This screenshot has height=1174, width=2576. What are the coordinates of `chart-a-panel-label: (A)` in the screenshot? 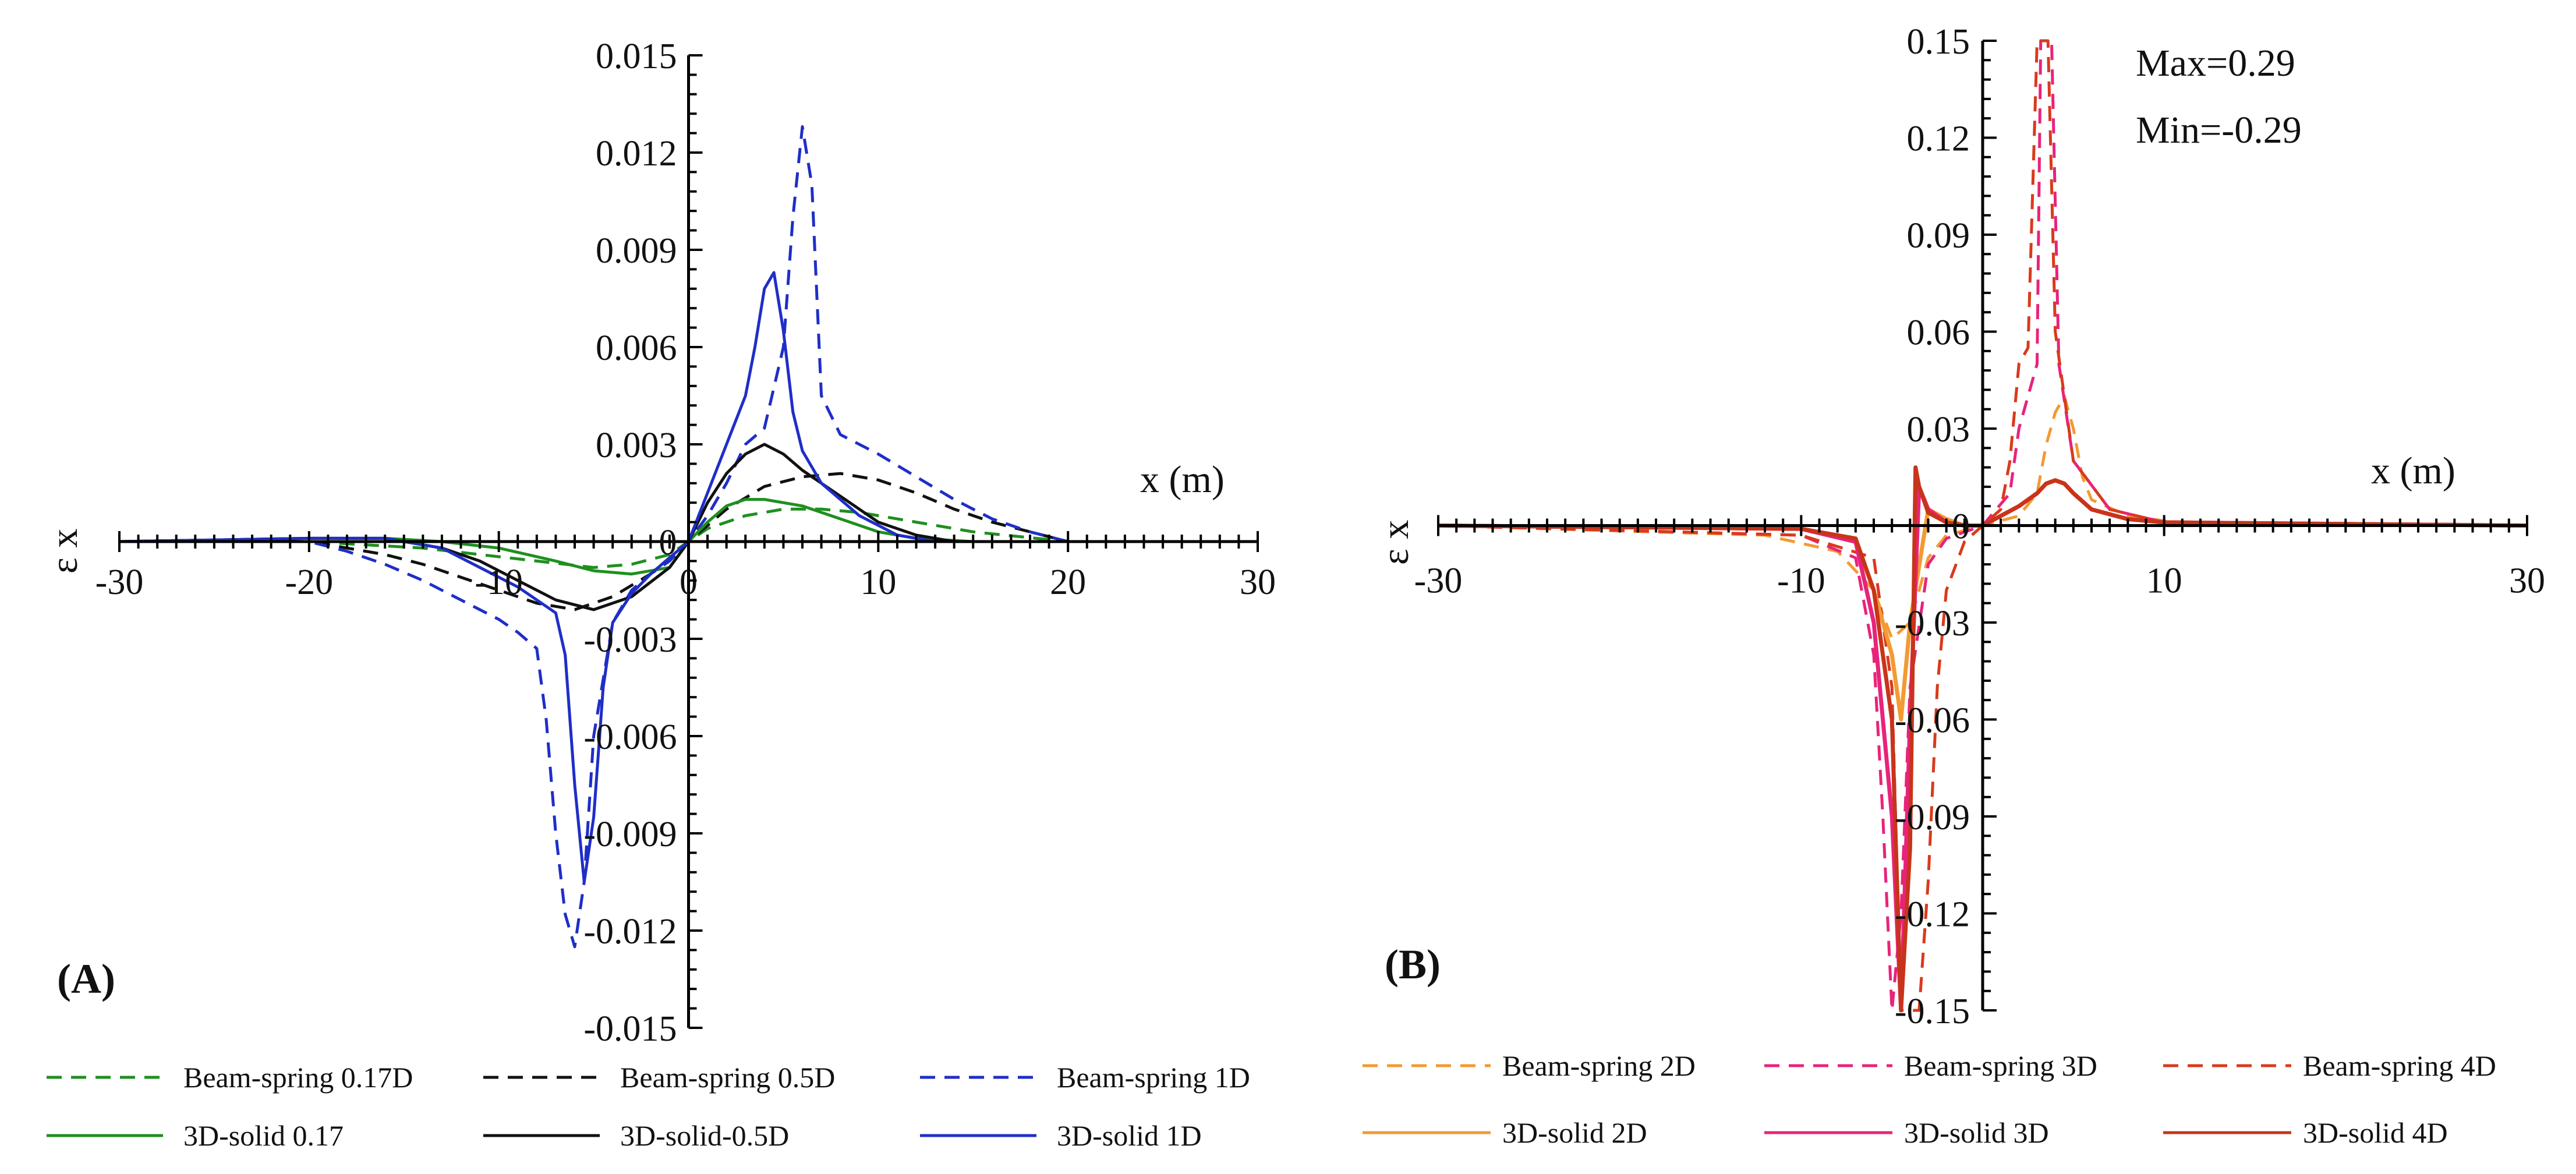 It's located at (86, 979).